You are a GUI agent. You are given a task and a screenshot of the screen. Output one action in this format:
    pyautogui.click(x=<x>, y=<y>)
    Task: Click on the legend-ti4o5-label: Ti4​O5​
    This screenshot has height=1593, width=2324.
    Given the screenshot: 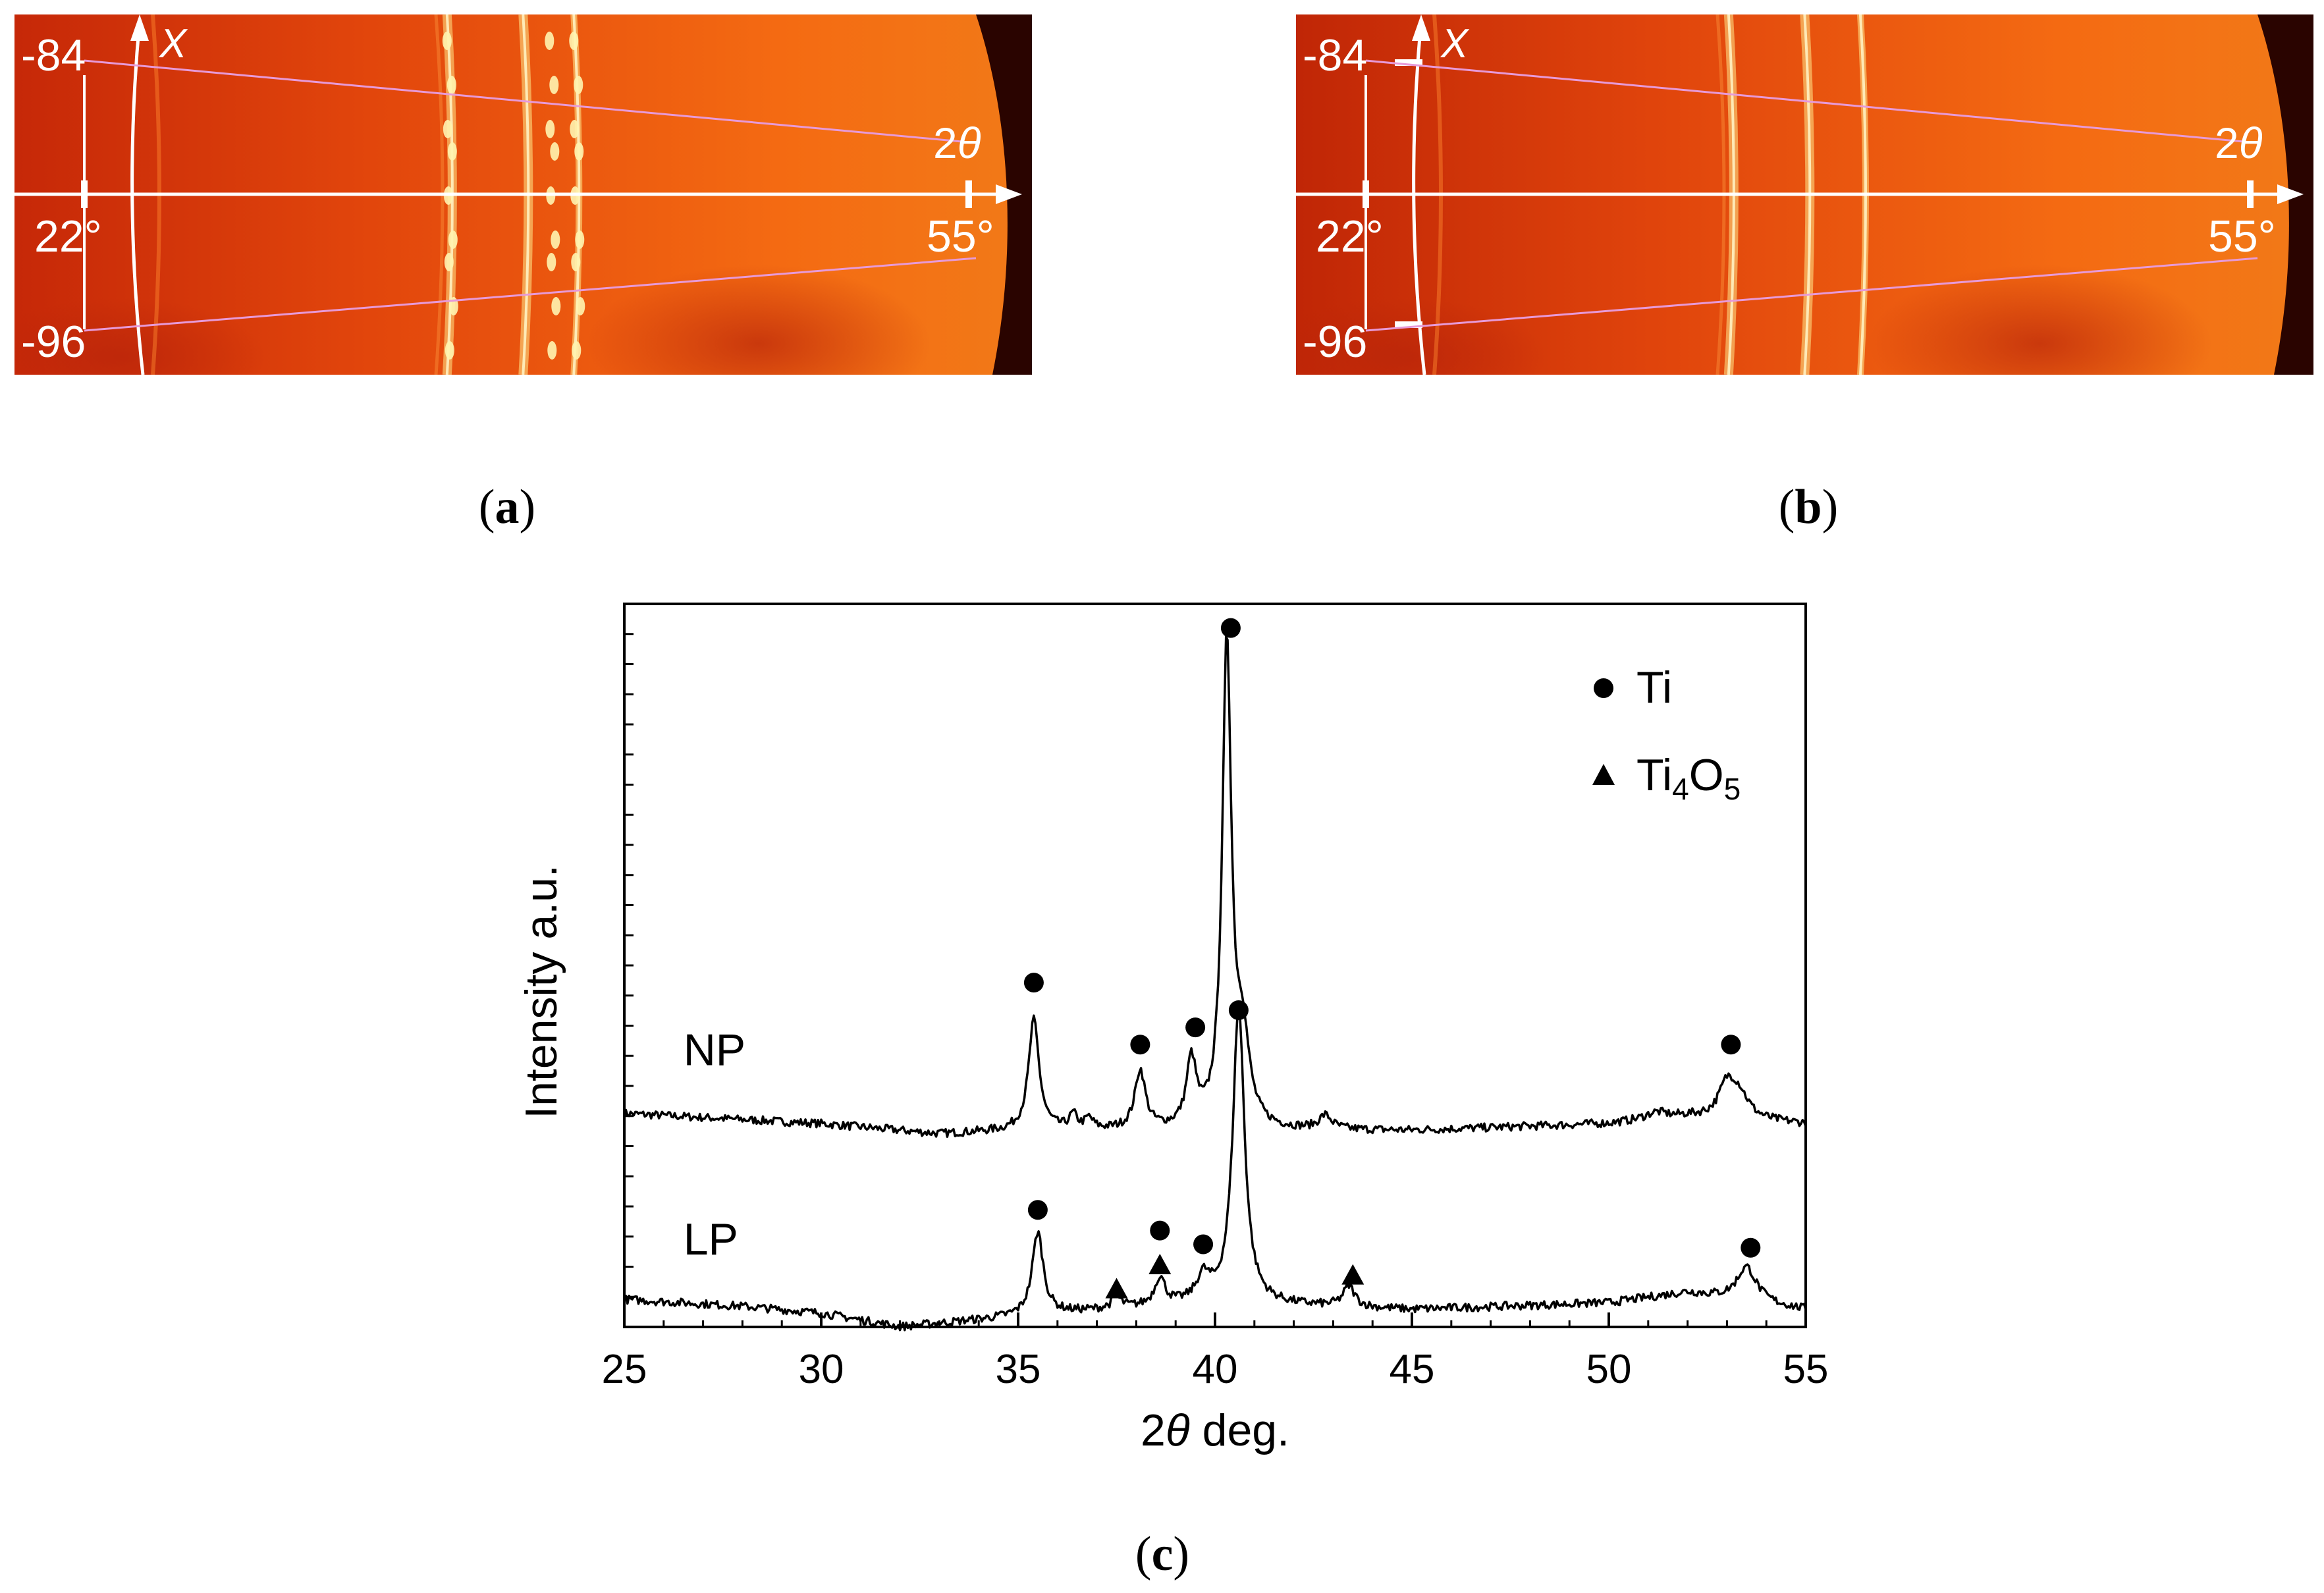 What is the action you would take?
    pyautogui.click(x=1688, y=778)
    